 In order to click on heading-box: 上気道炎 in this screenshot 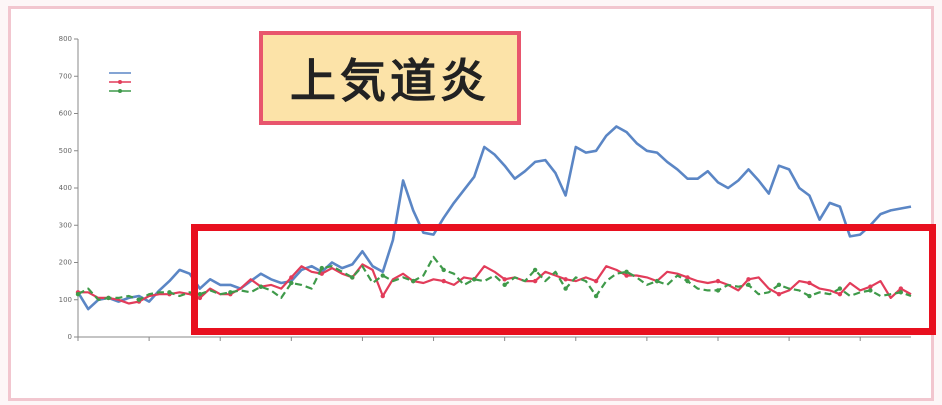, I will do `click(390, 78)`.